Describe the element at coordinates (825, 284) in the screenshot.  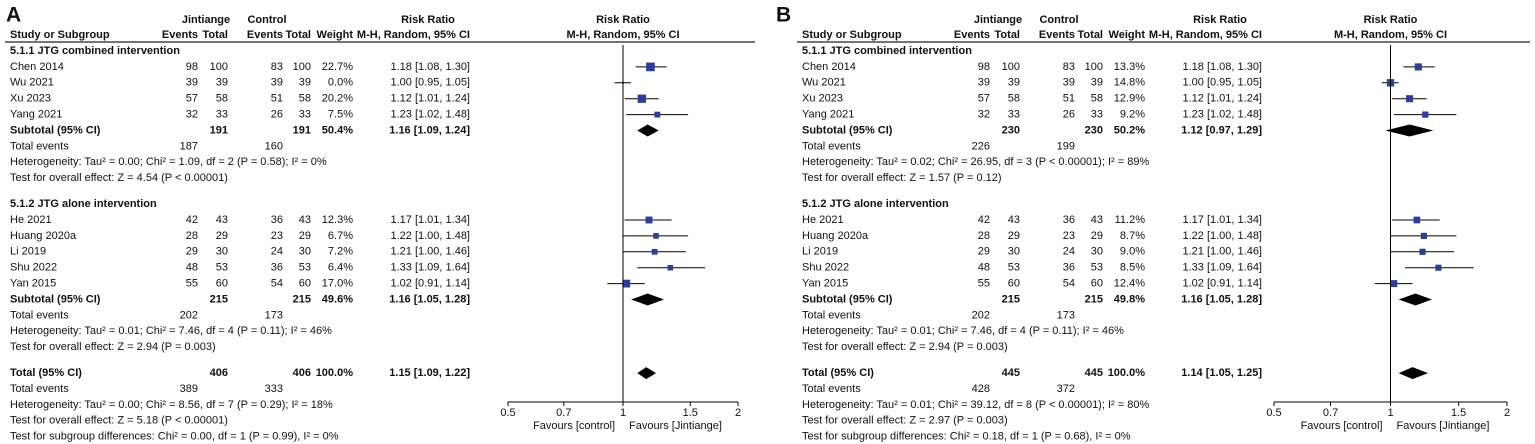
I see `study-name: Yan 2015` at that location.